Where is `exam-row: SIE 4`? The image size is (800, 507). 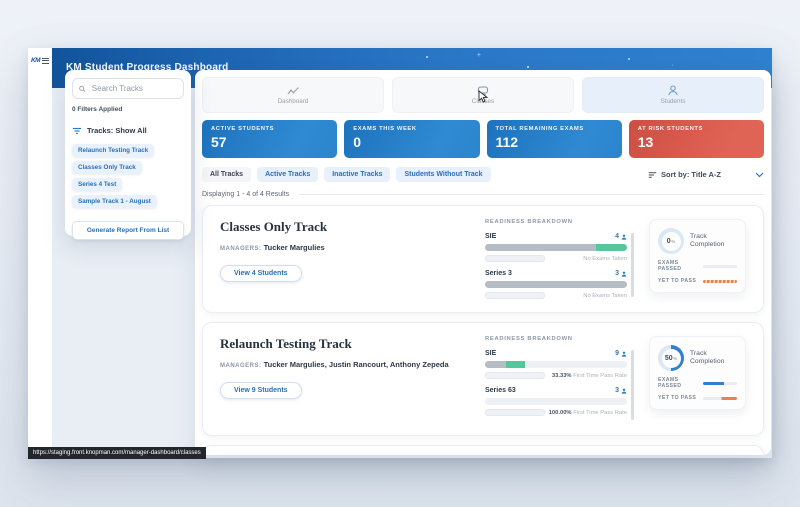
exam-row: SIE 4 is located at coordinates (556, 247).